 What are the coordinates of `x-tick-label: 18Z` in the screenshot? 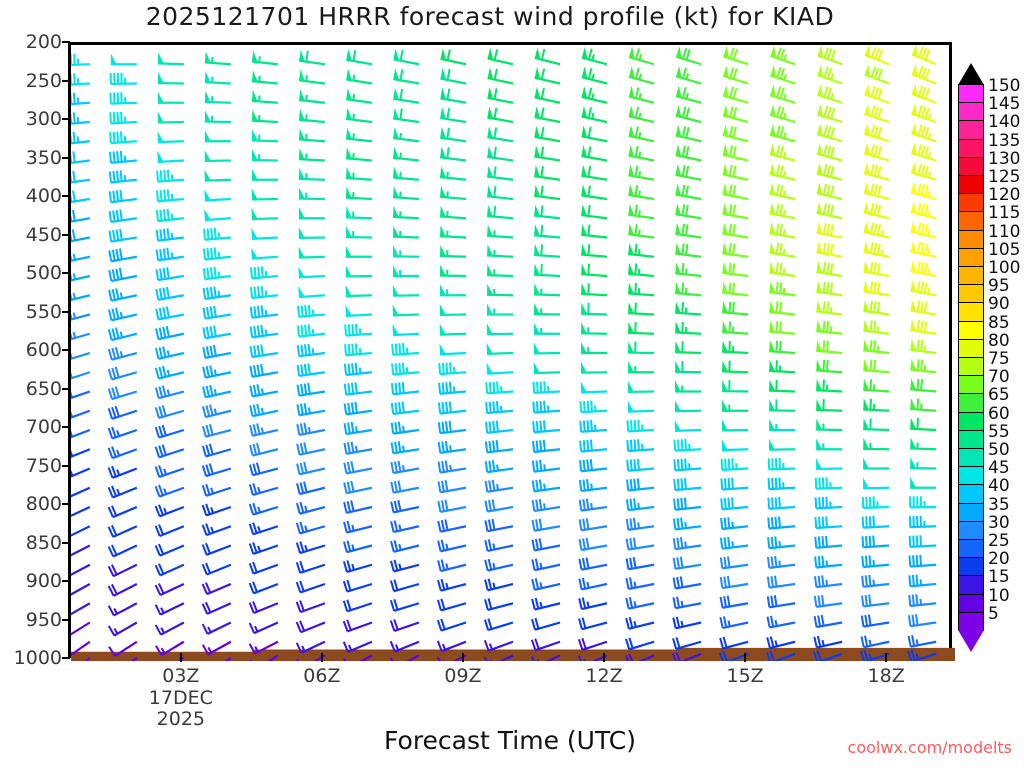 It's located at (886, 676).